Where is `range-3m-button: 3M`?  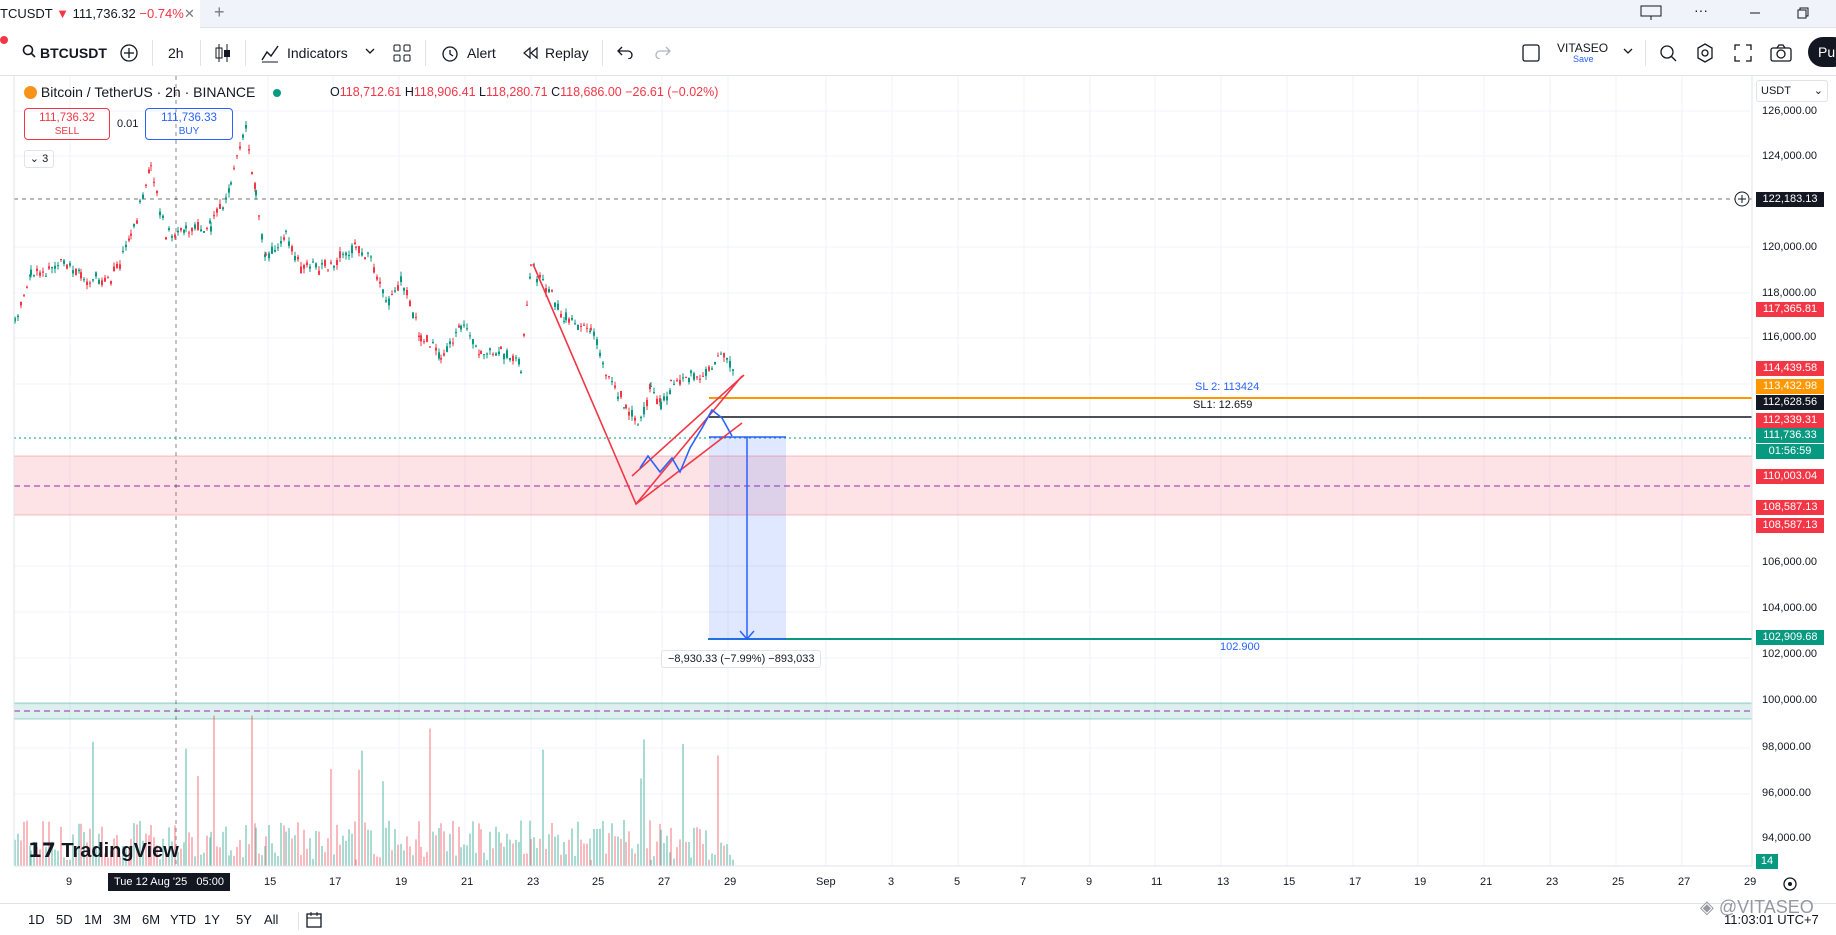 range-3m-button: 3M is located at coordinates (122, 919).